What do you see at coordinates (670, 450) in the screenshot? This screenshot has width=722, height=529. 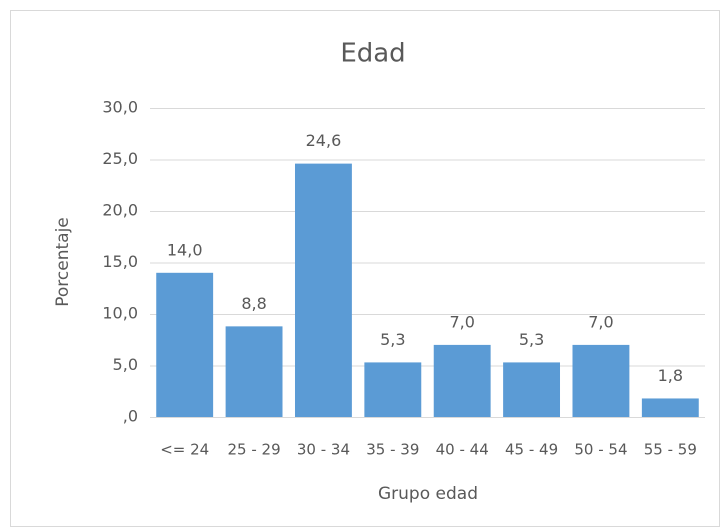 I see `x-tick-label: 55 - 59` at bounding box center [670, 450].